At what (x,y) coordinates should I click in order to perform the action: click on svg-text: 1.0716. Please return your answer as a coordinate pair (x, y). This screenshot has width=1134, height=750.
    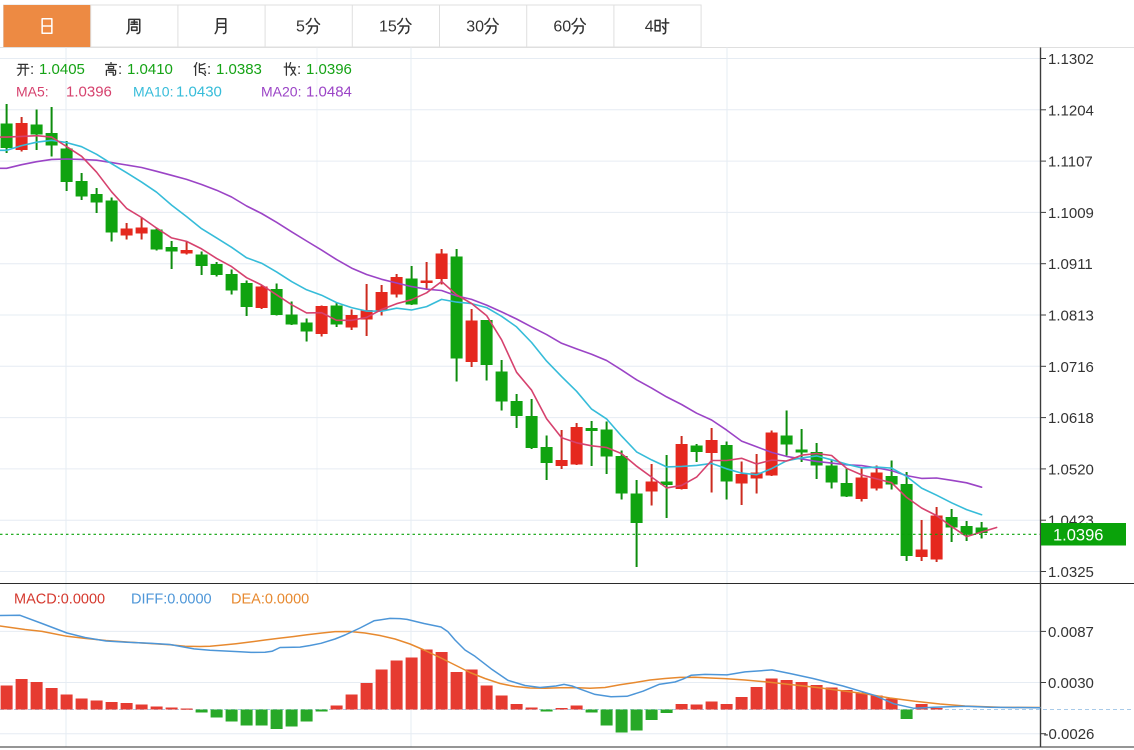
    Looking at the image, I should click on (1071, 367).